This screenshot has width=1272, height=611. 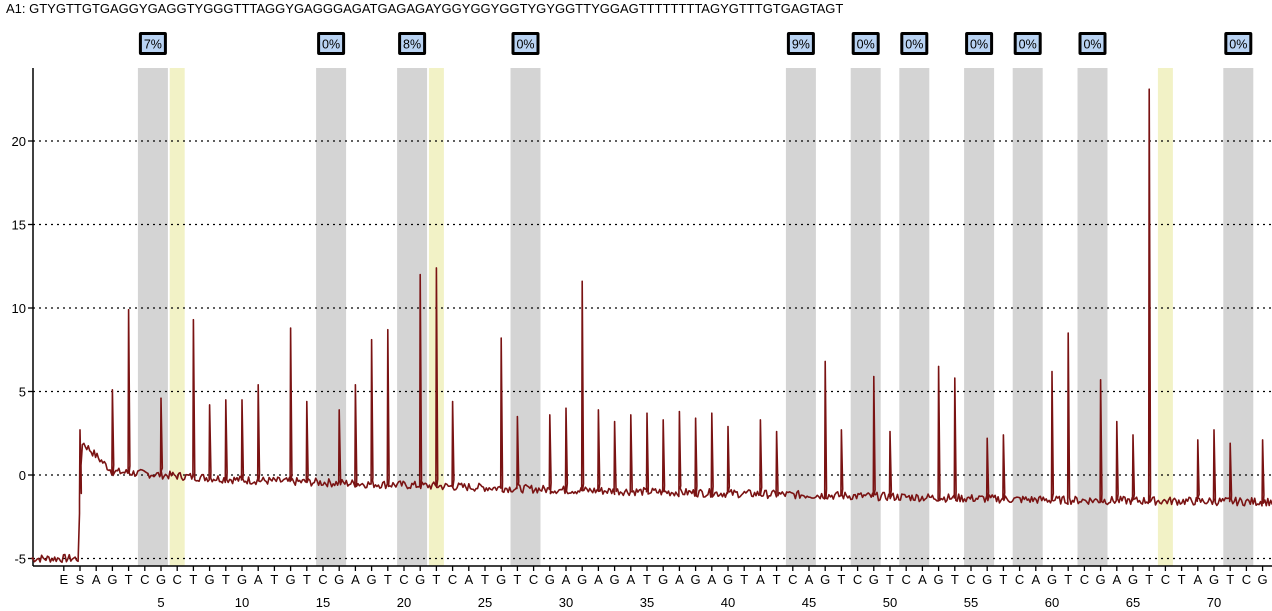 I want to click on methylation-percent: 7%, so click(x=153, y=45).